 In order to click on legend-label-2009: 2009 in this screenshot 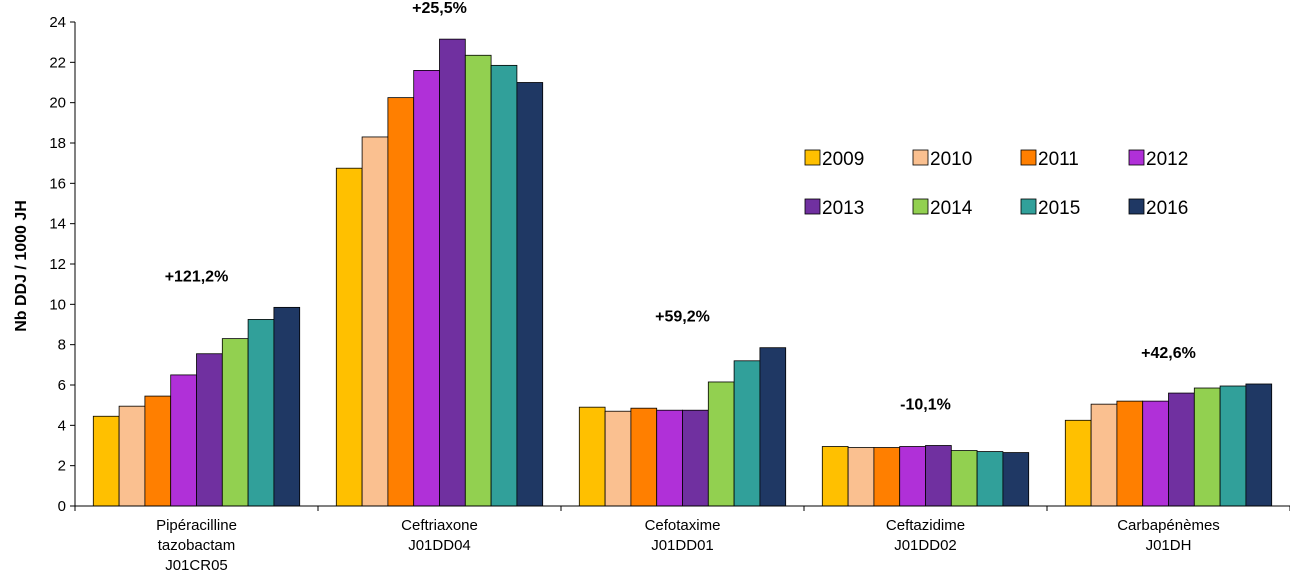, I will do `click(843, 159)`.